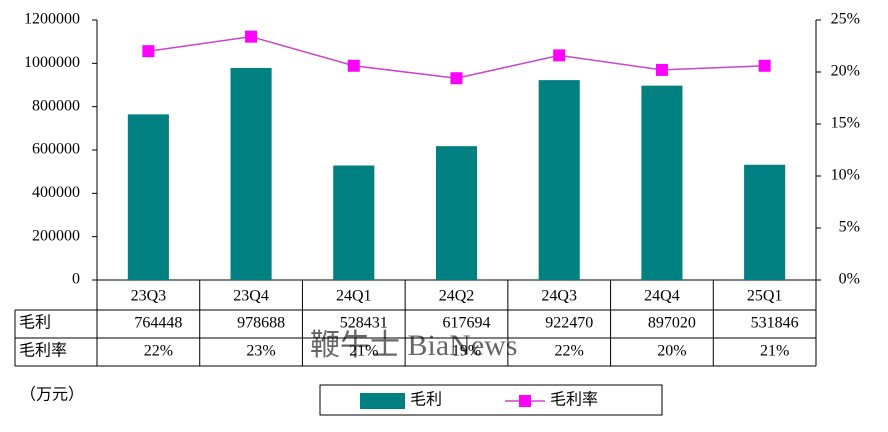 The height and width of the screenshot is (432, 888). I want to click on y-tick-label: 400000, so click(56, 192).